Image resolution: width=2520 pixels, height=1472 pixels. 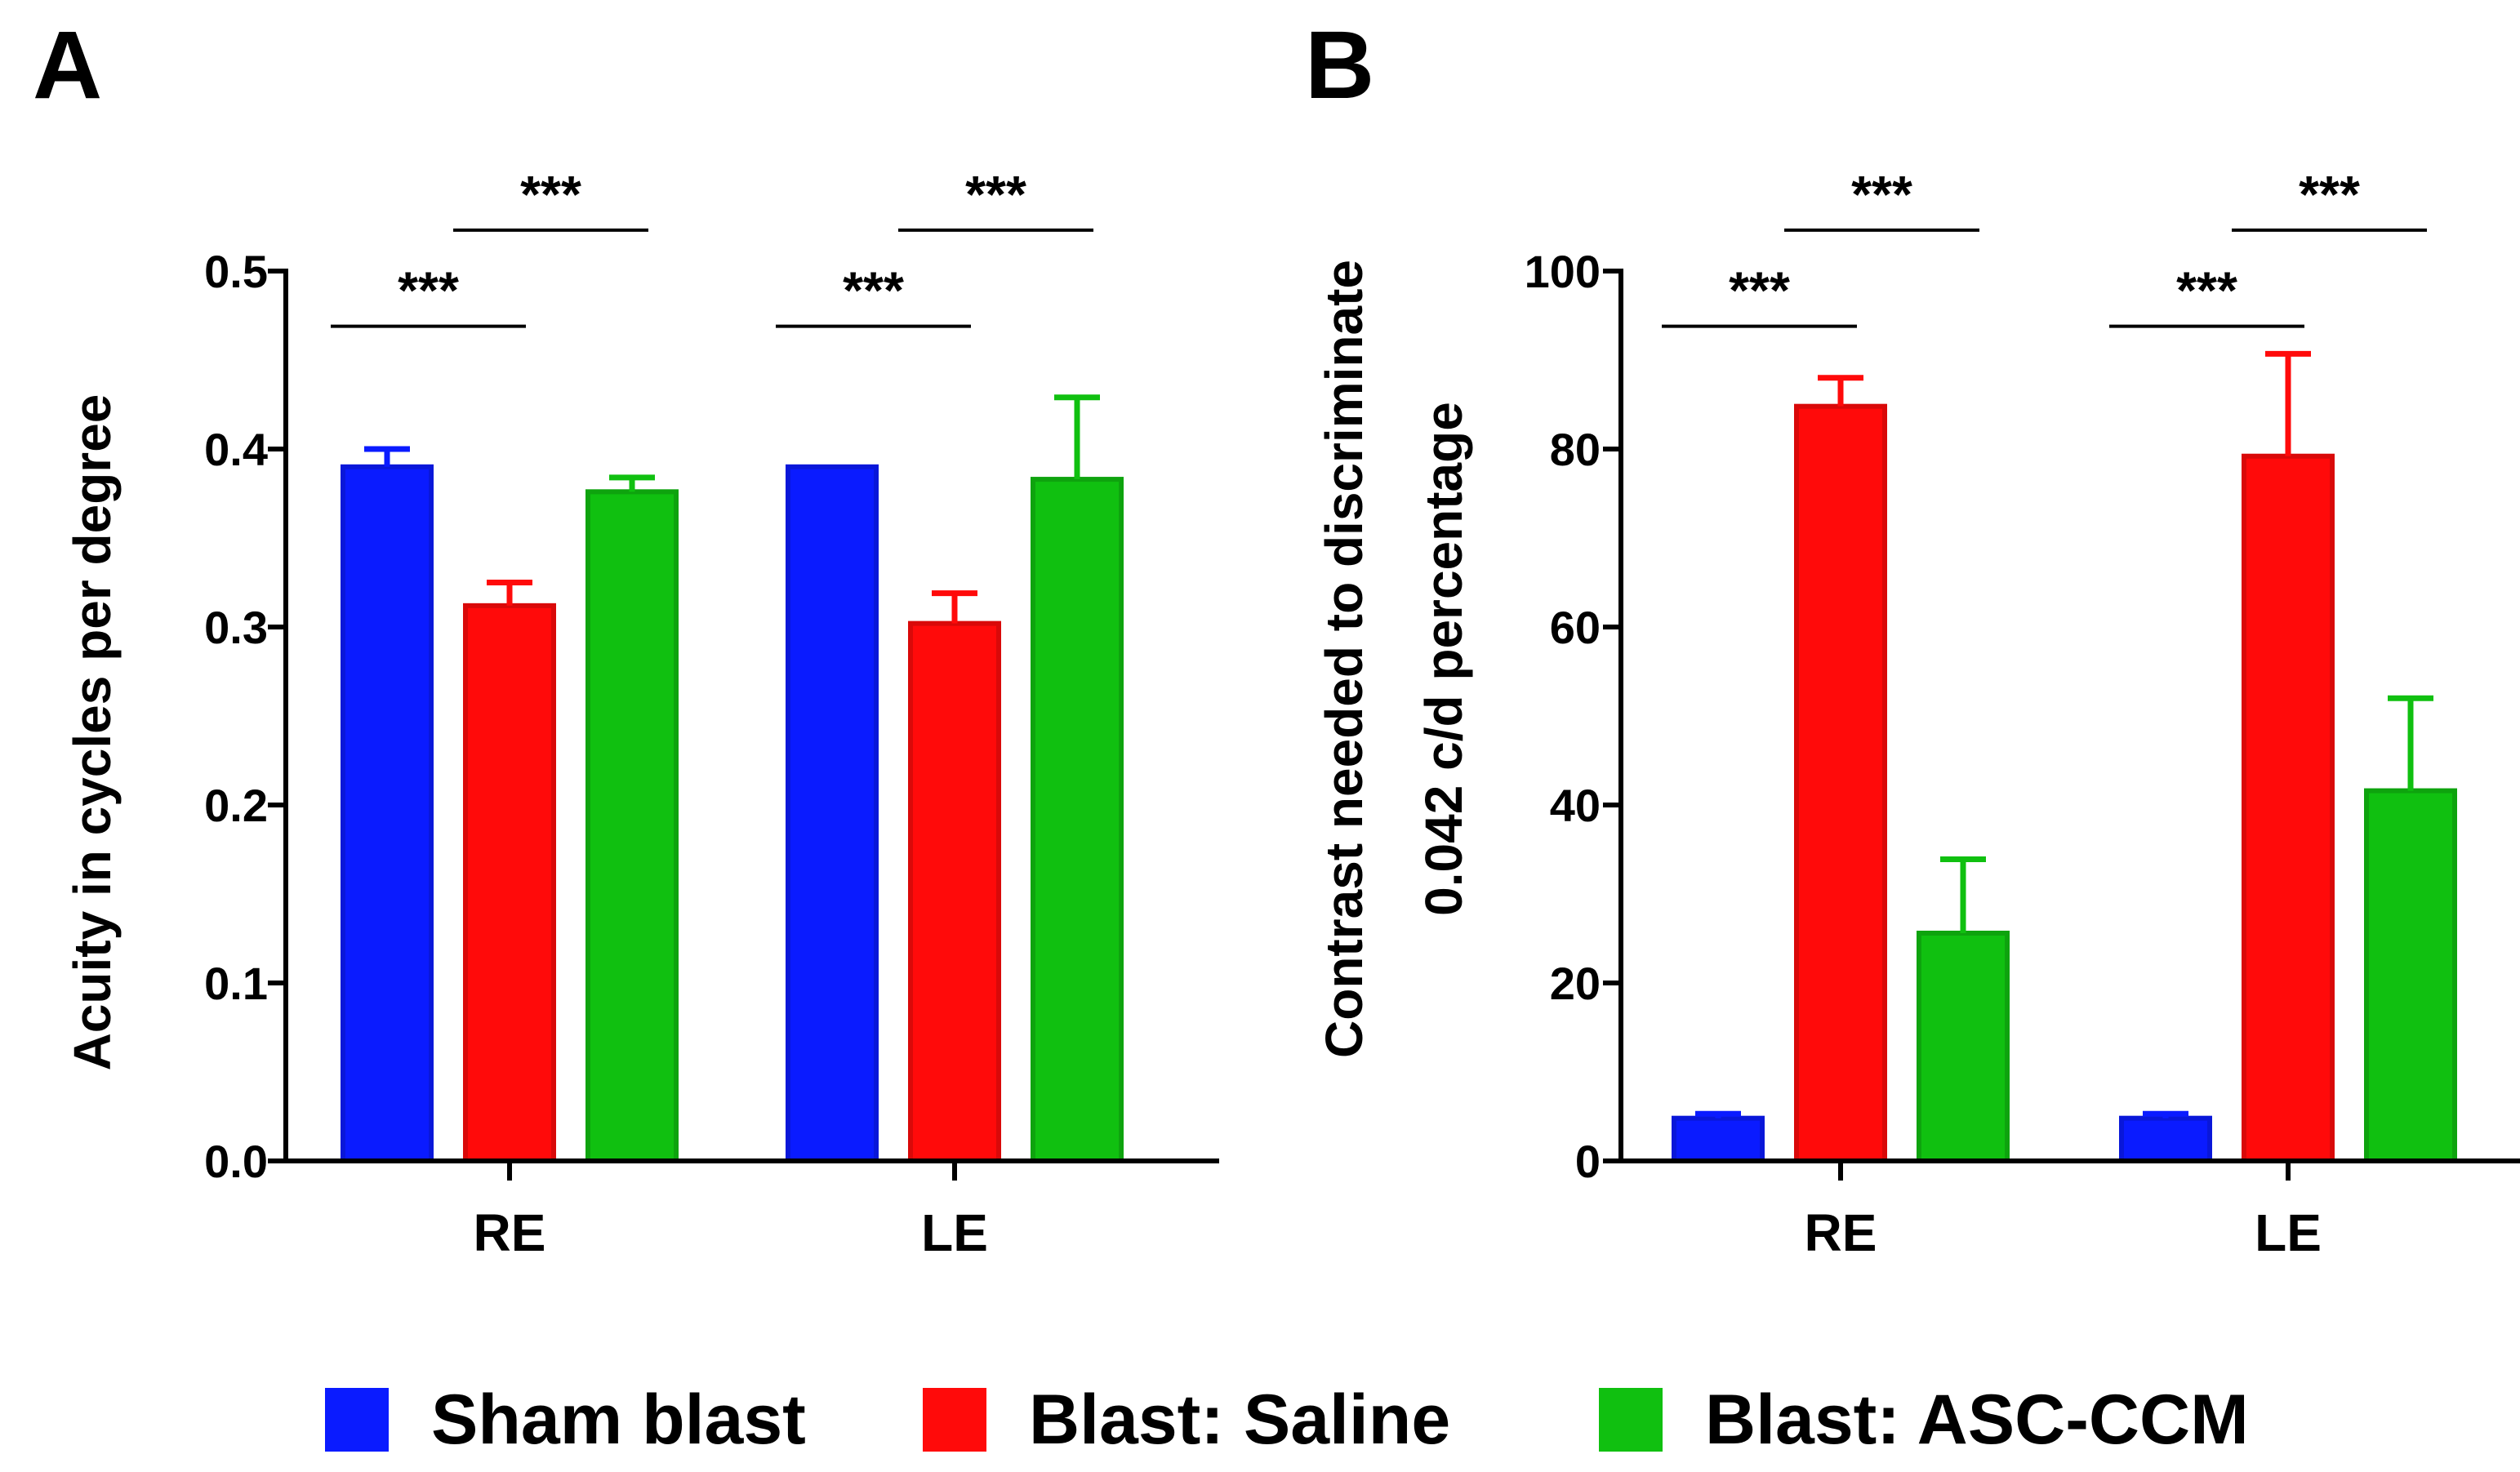 What do you see at coordinates (1575, 806) in the screenshot?
I see `y-tick-label: 40` at bounding box center [1575, 806].